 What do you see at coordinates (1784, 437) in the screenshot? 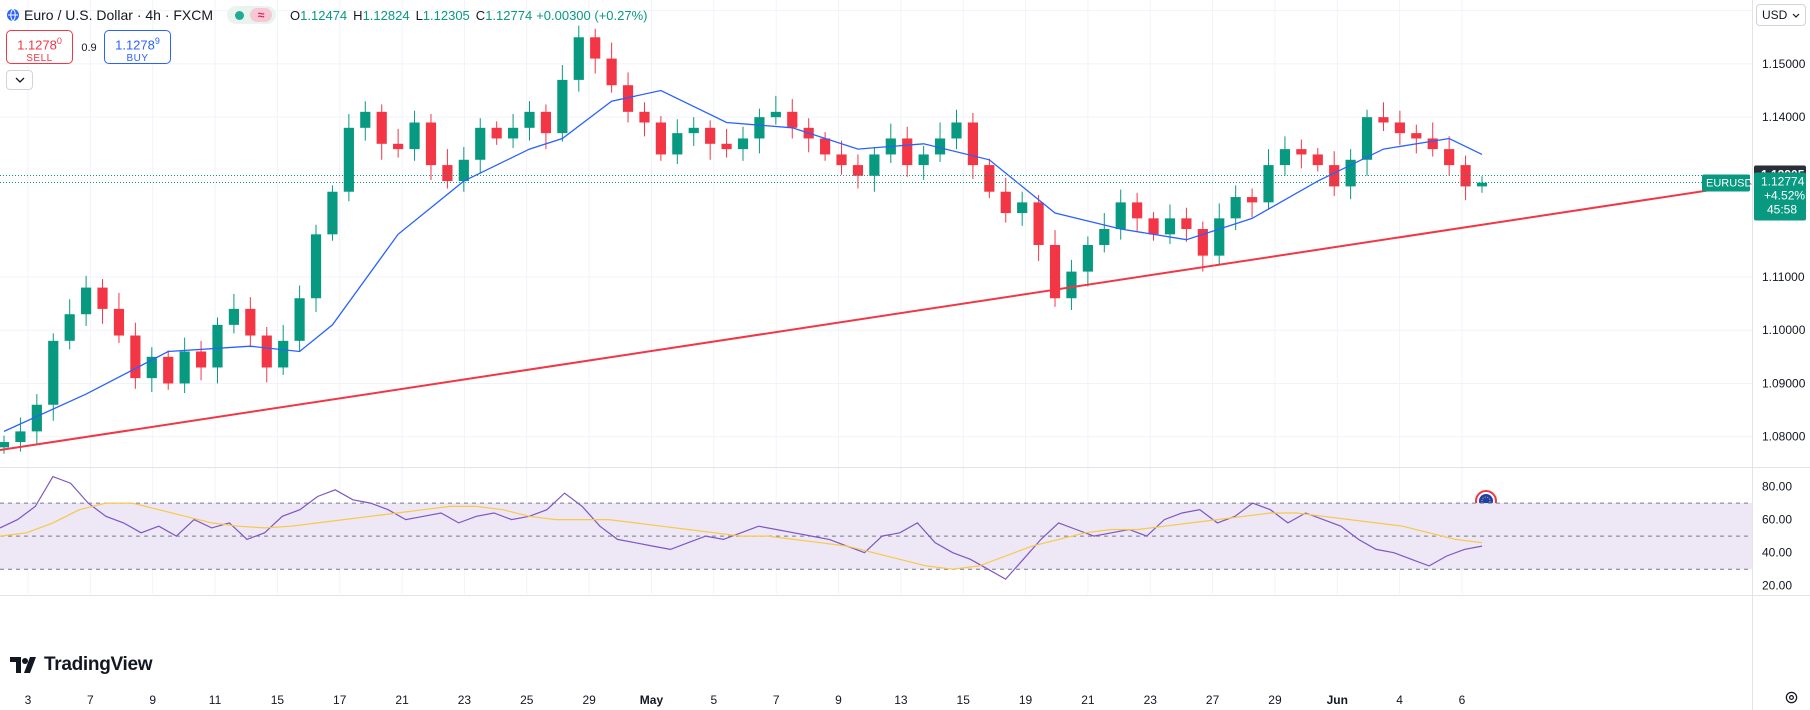
I see `price-axis-label: 1.08000` at bounding box center [1784, 437].